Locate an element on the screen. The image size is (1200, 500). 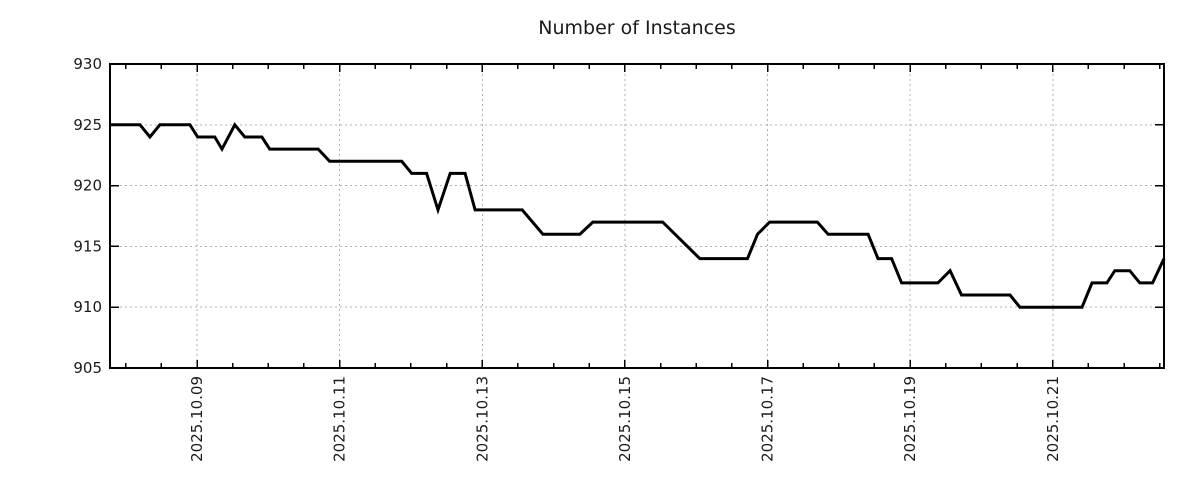
chart-title: Number of Instances is located at coordinates (636, 28).